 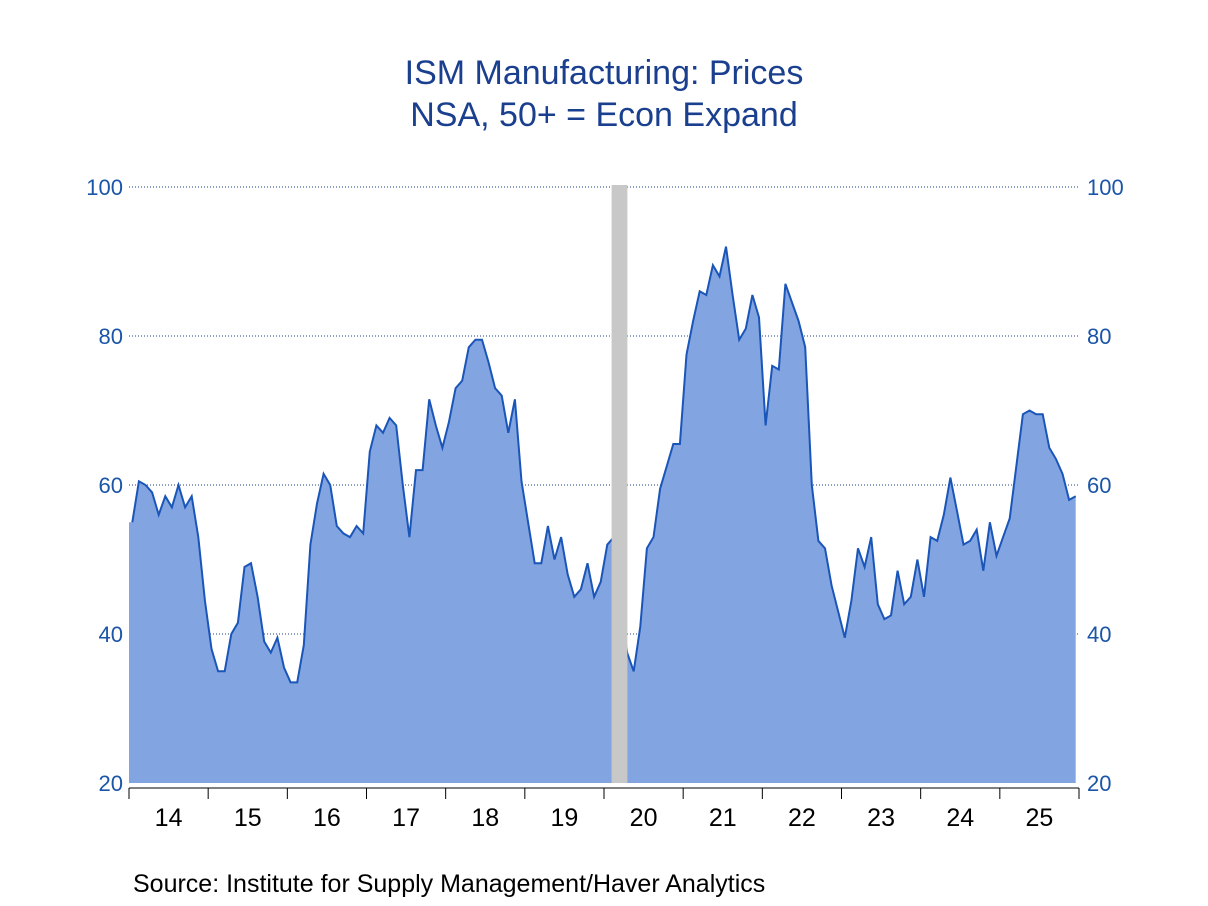 I want to click on y-tick-label-left: 80, so click(x=111, y=336).